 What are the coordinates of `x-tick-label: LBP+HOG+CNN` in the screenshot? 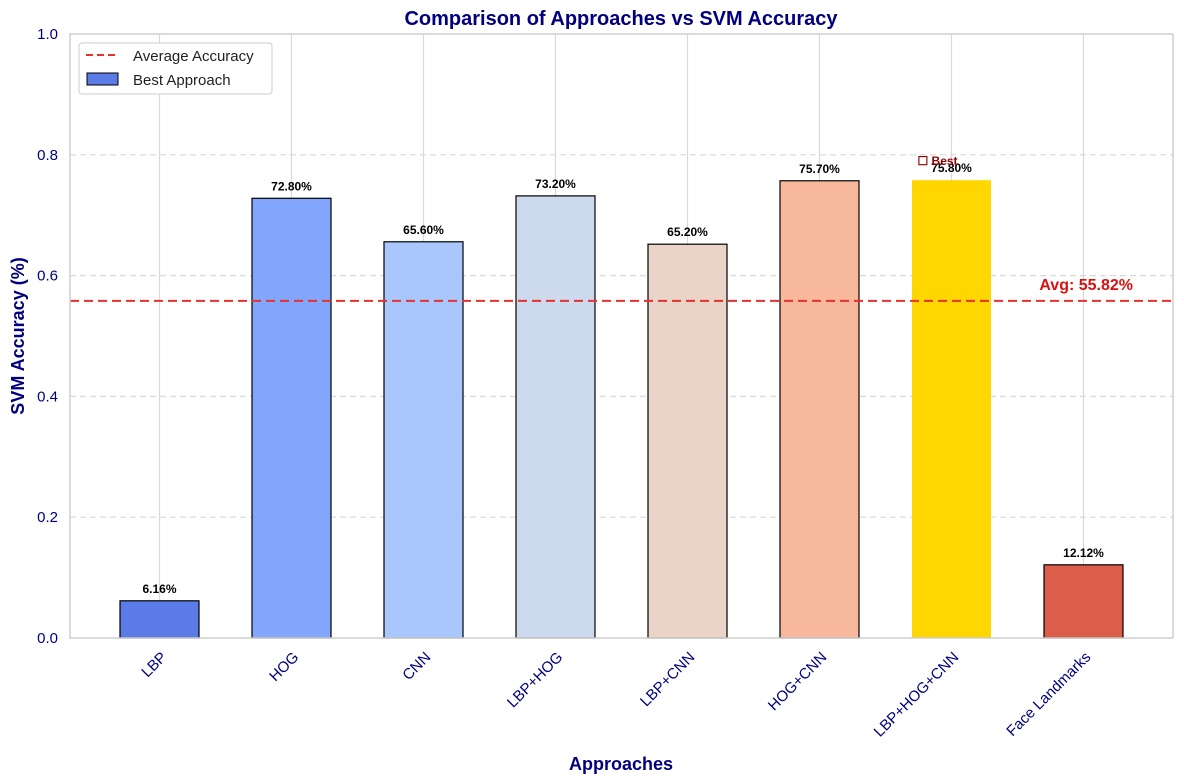 It's located at (917, 695).